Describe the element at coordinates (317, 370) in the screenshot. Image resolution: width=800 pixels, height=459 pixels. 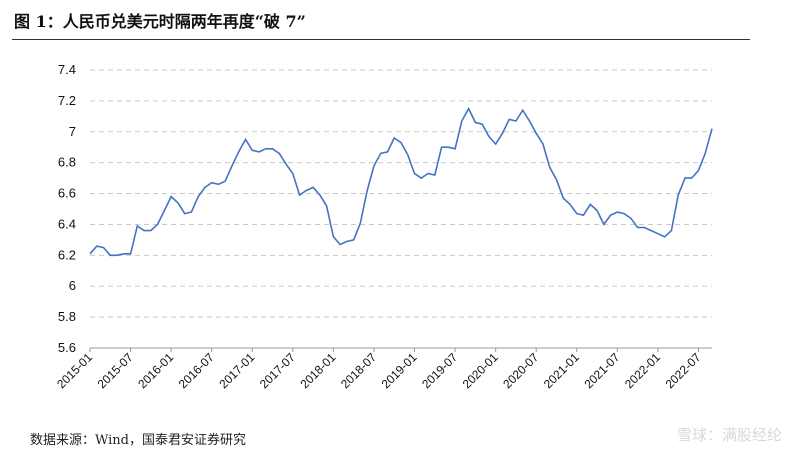
I see `x-tick-label: 2018-01` at that location.